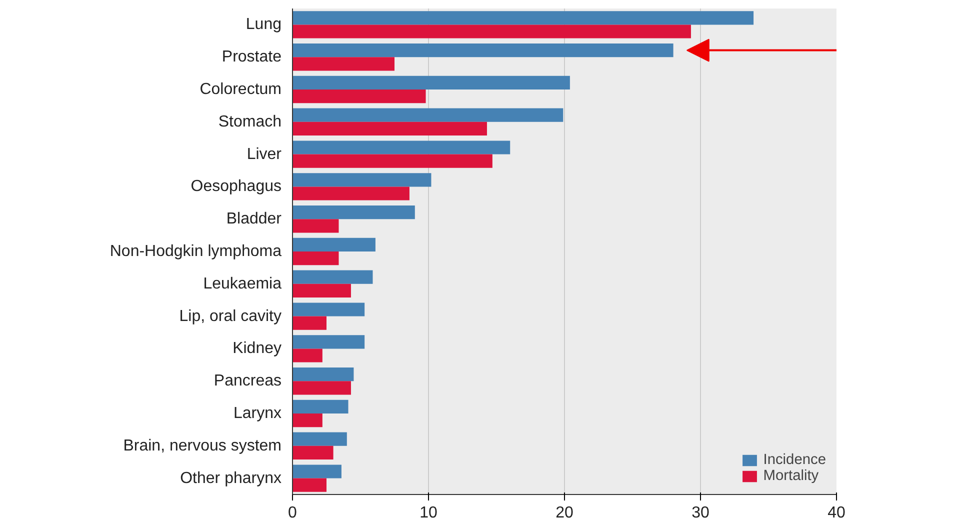 The width and height of the screenshot is (966, 524). What do you see at coordinates (252, 57) in the screenshot?
I see `y-tick-label: Prostate` at bounding box center [252, 57].